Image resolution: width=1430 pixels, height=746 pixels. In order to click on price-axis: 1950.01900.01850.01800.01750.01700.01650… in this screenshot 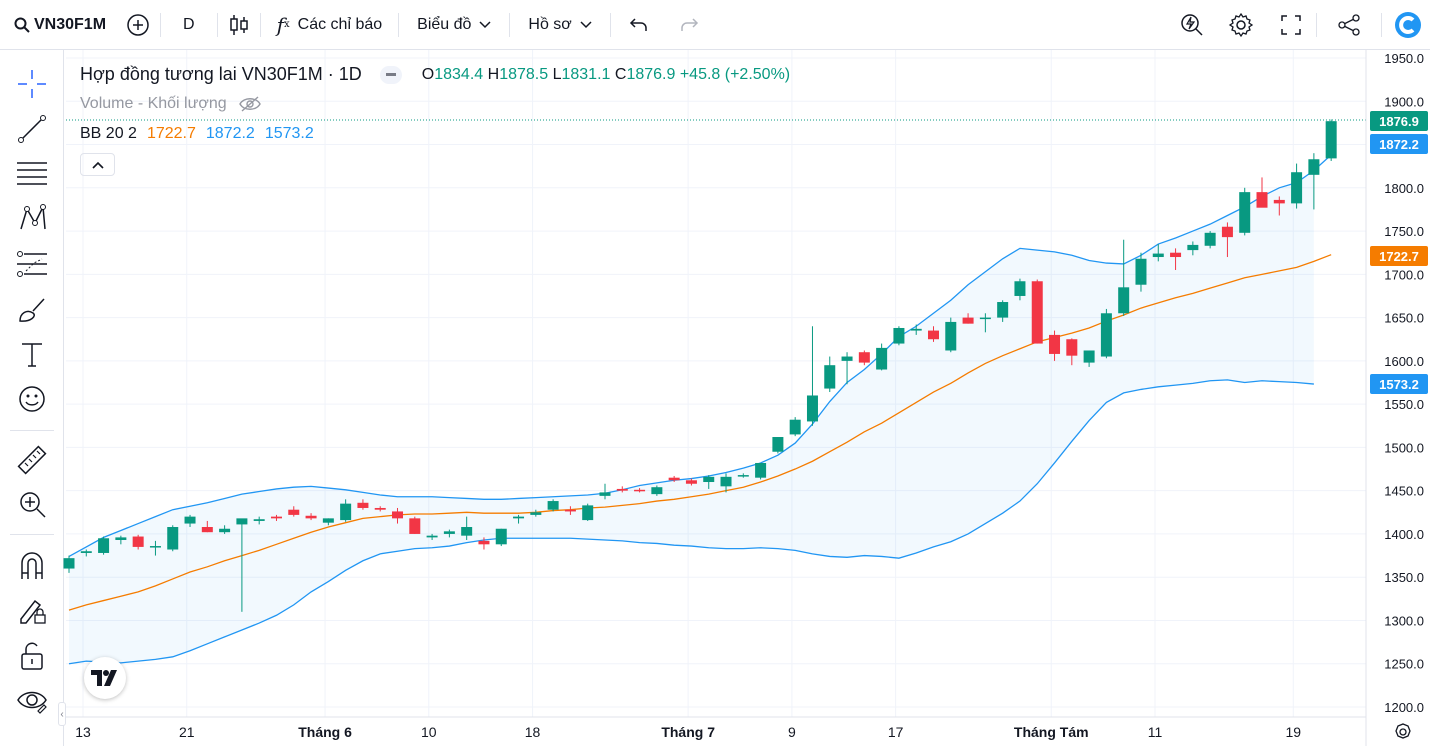, I will do `click(1404, 383)`.